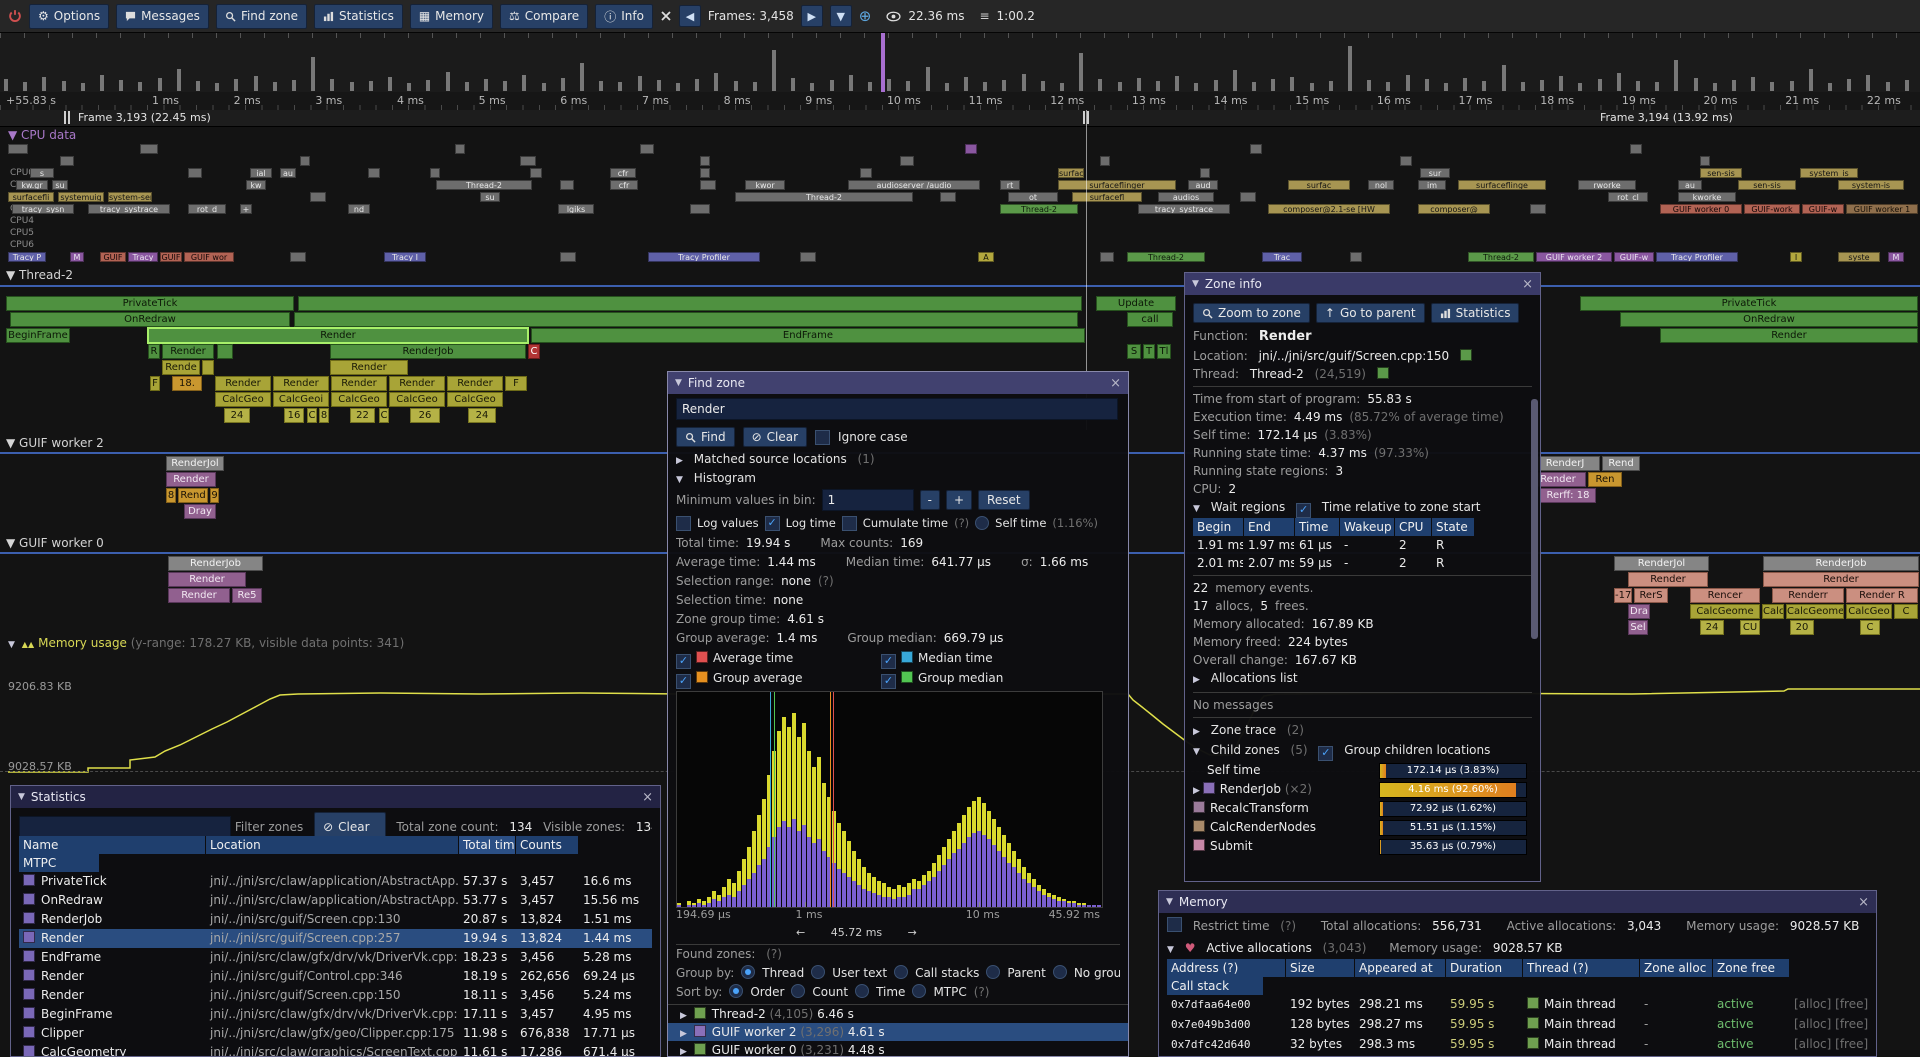 The height and width of the screenshot is (1057, 1920). What do you see at coordinates (125, 826) in the screenshot?
I see `zone-filter-input` at bounding box center [125, 826].